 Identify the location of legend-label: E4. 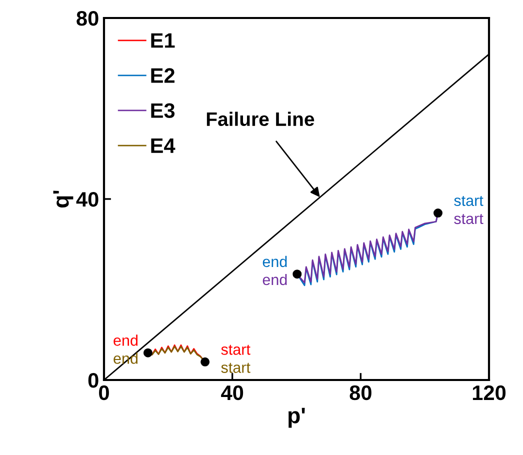
(163, 145).